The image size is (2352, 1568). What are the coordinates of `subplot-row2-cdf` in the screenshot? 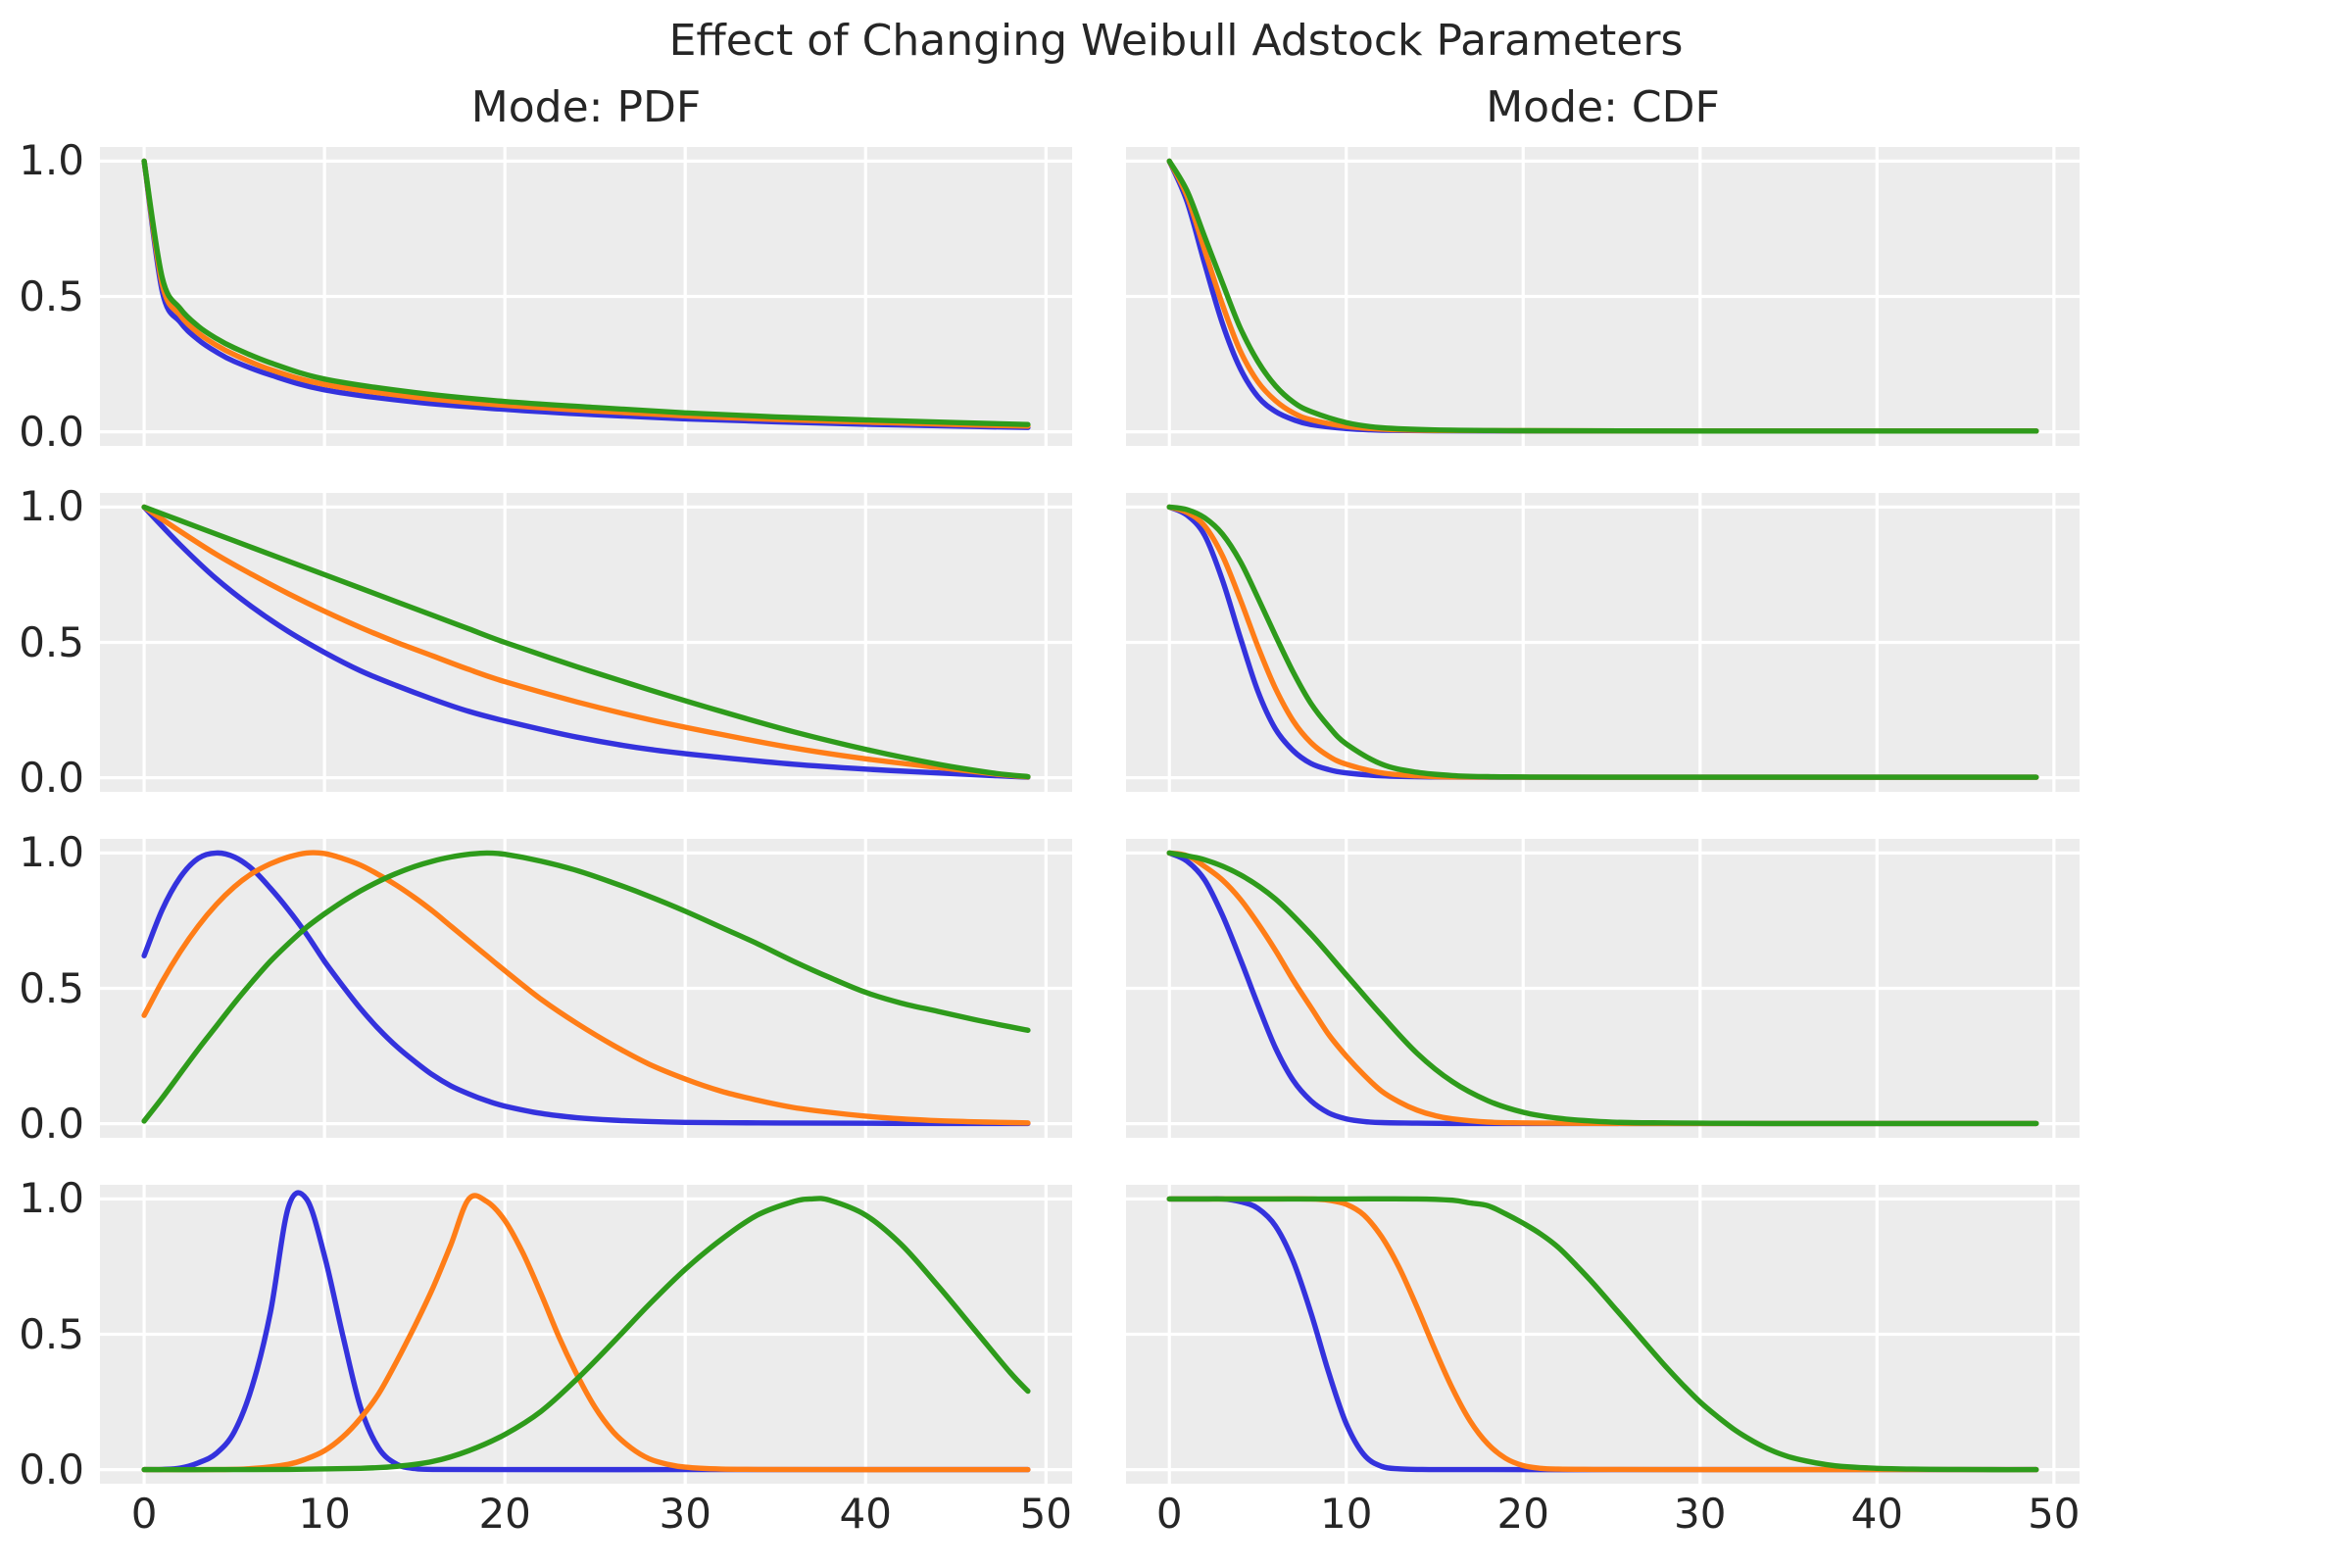 It's located at (1603, 642).